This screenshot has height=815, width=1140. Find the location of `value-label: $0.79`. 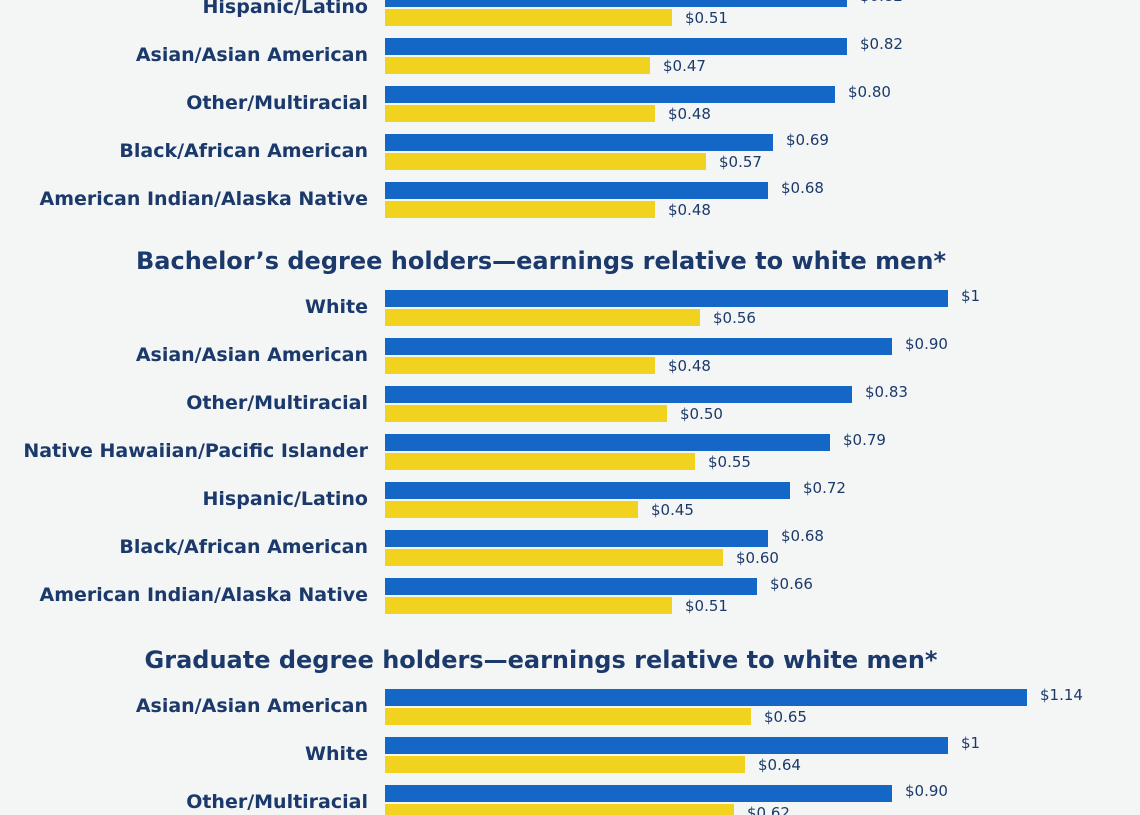

value-label: $0.79 is located at coordinates (864, 440).